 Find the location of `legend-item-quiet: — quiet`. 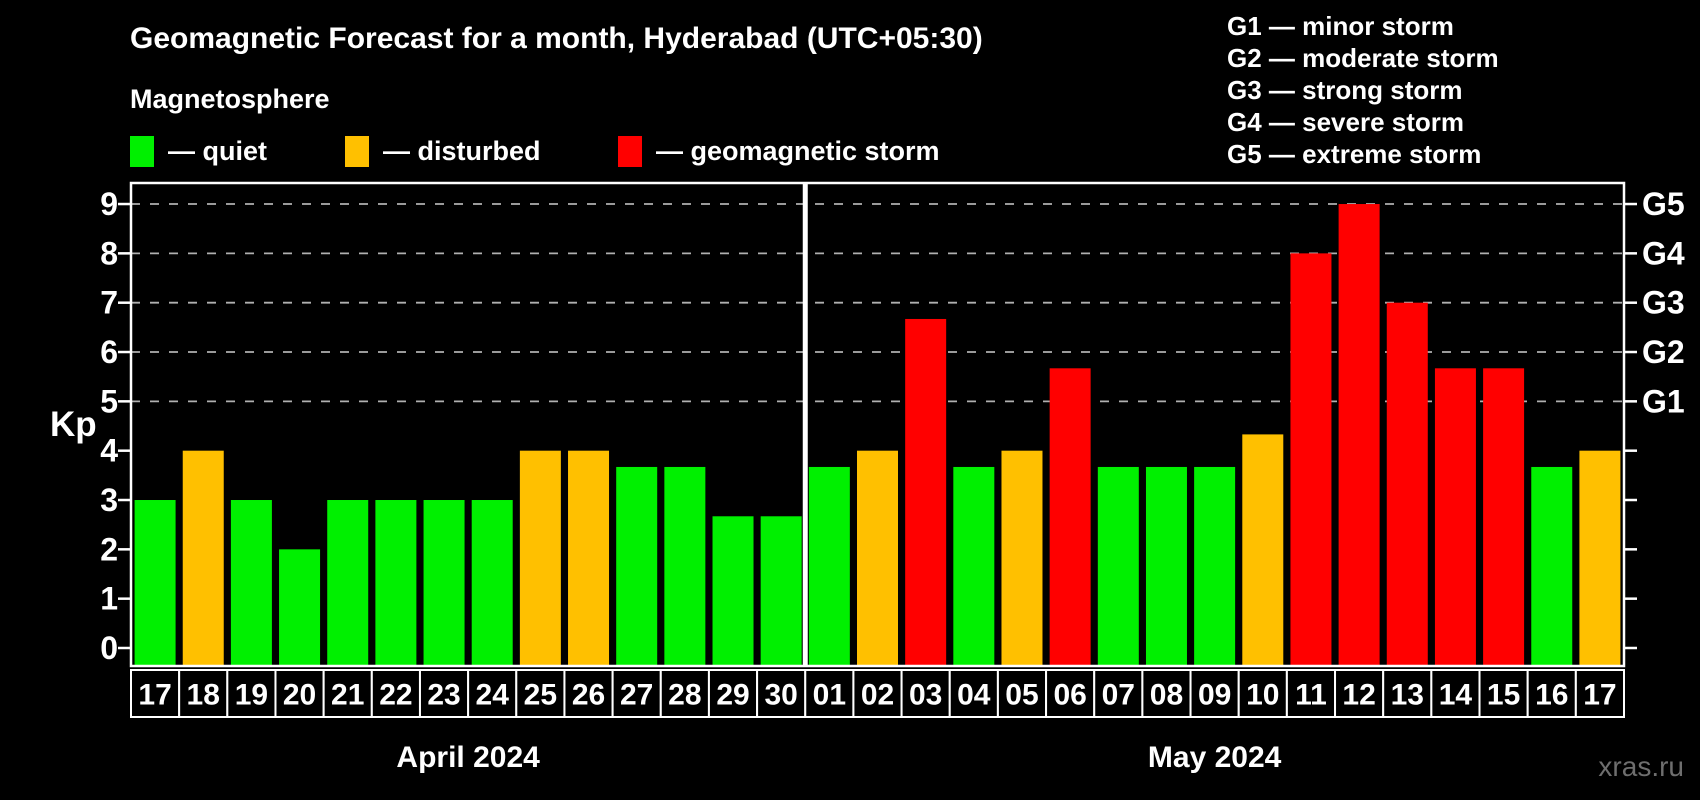

legend-item-quiet: — quiet is located at coordinates (198, 151).